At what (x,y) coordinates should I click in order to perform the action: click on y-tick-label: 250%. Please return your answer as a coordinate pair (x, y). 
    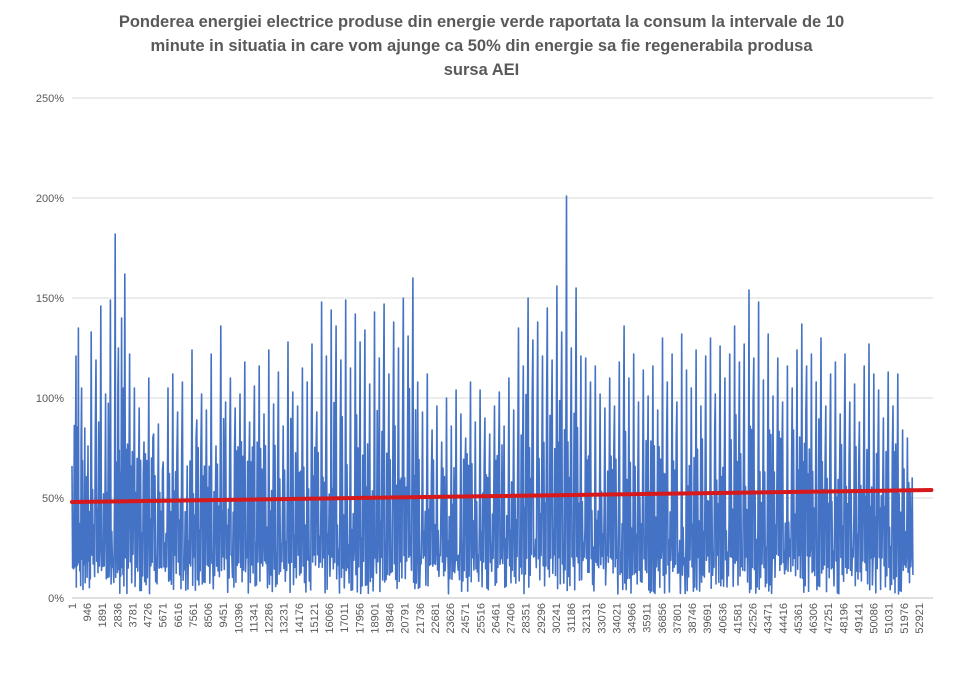
    Looking at the image, I should click on (50, 99).